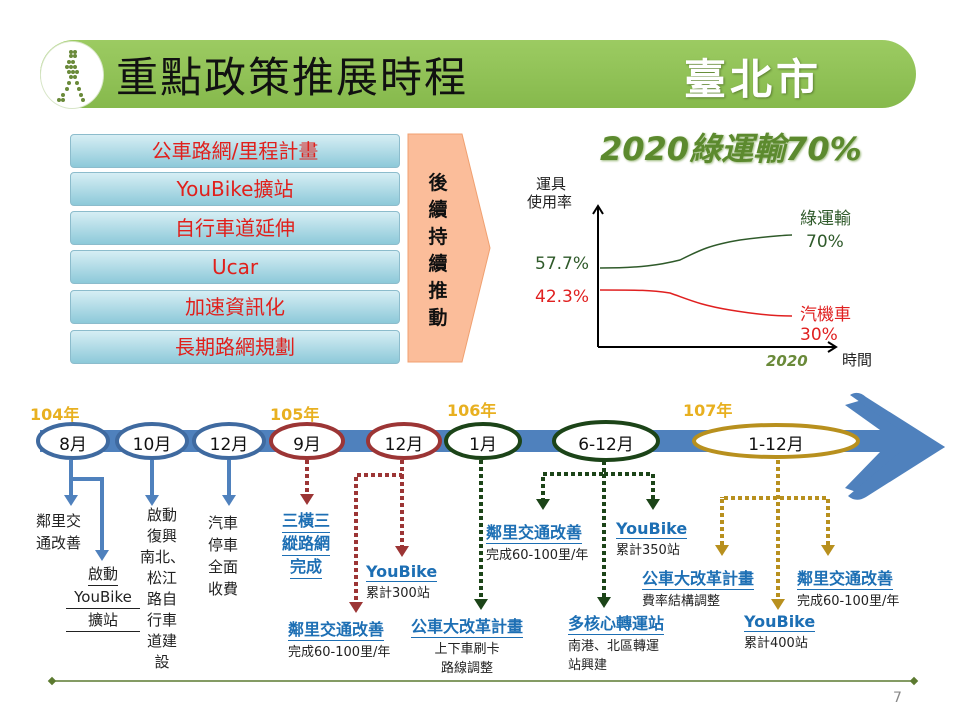 This screenshot has width=960, height=720. Describe the element at coordinates (819, 335) in the screenshot. I see `car-end-label: 30%` at that location.